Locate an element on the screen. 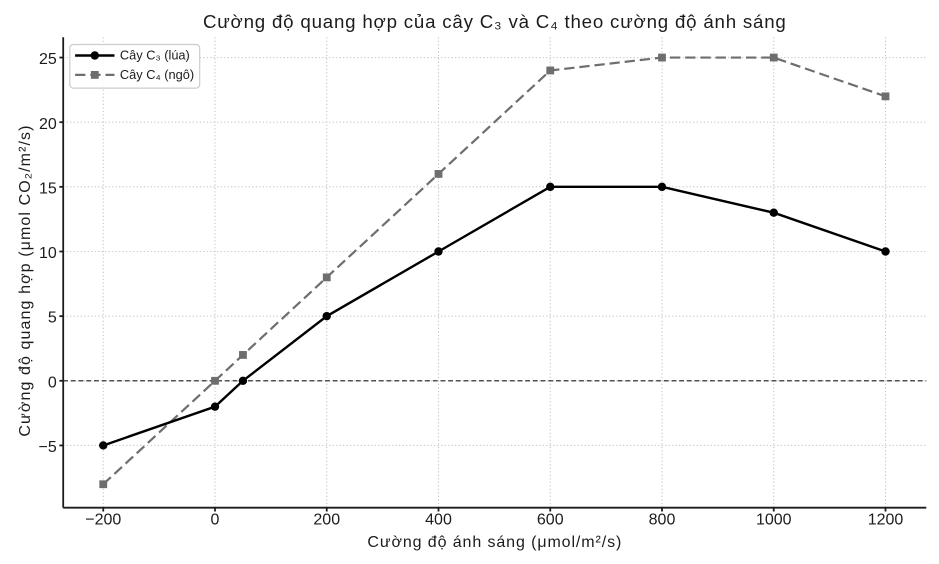  svg-text: 10 is located at coordinates (48, 253).